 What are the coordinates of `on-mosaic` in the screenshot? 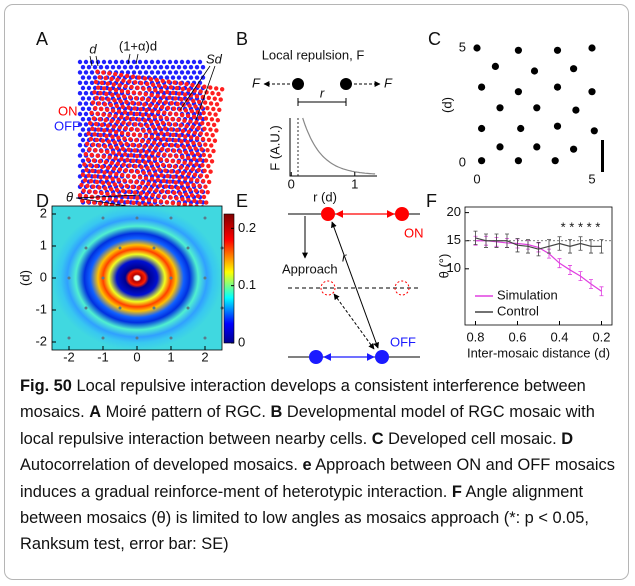 It's located at (151, 144).